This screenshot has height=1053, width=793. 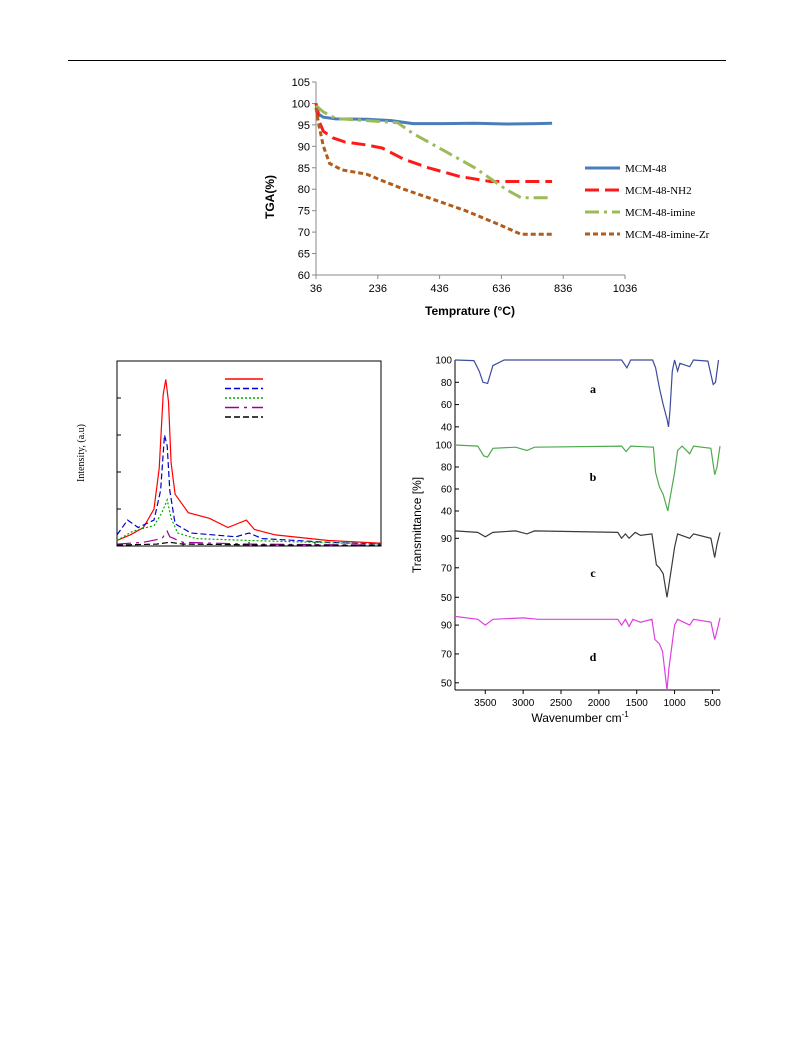 What do you see at coordinates (637, 703) in the screenshot?
I see `ftir-x-tick-label: 1500` at bounding box center [637, 703].